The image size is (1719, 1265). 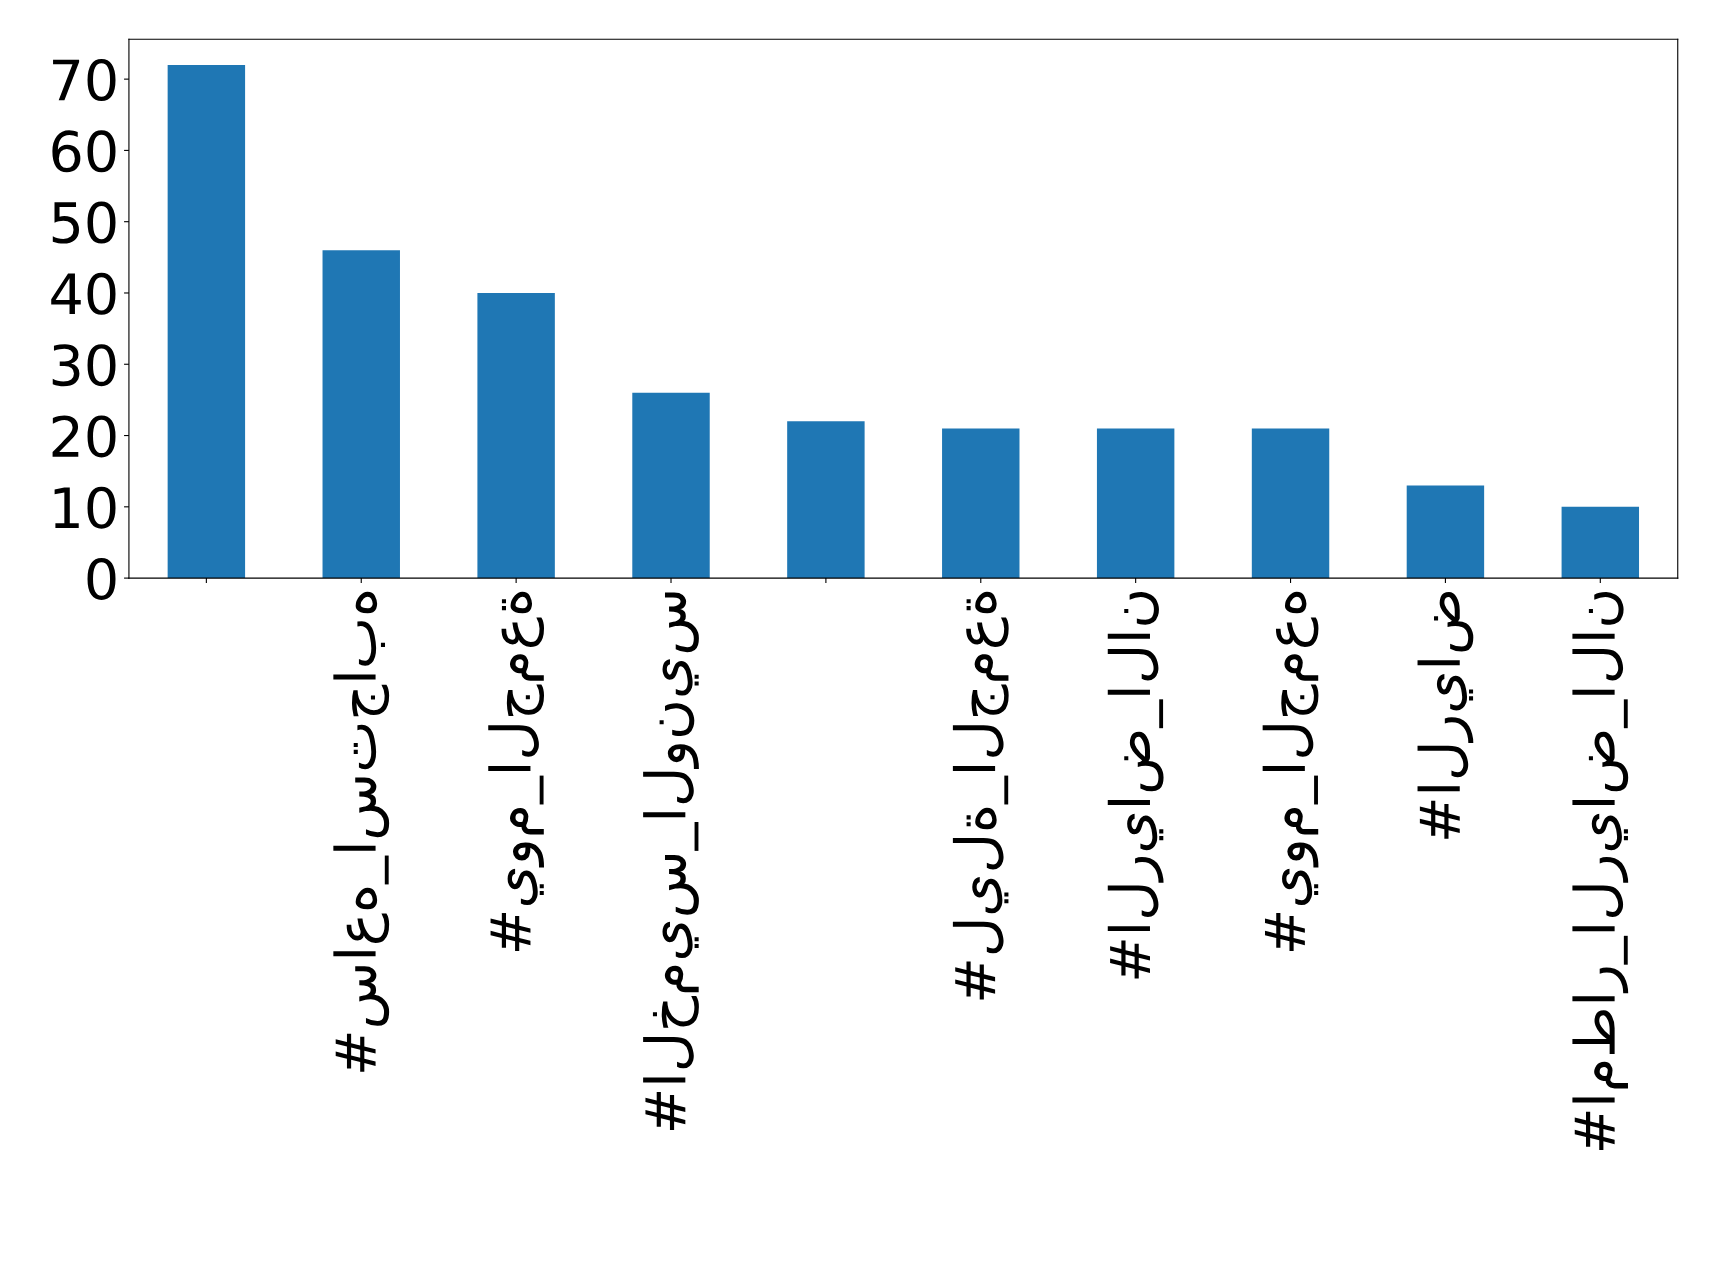 I want to click on y-tick-label: 20, so click(x=84, y=436).